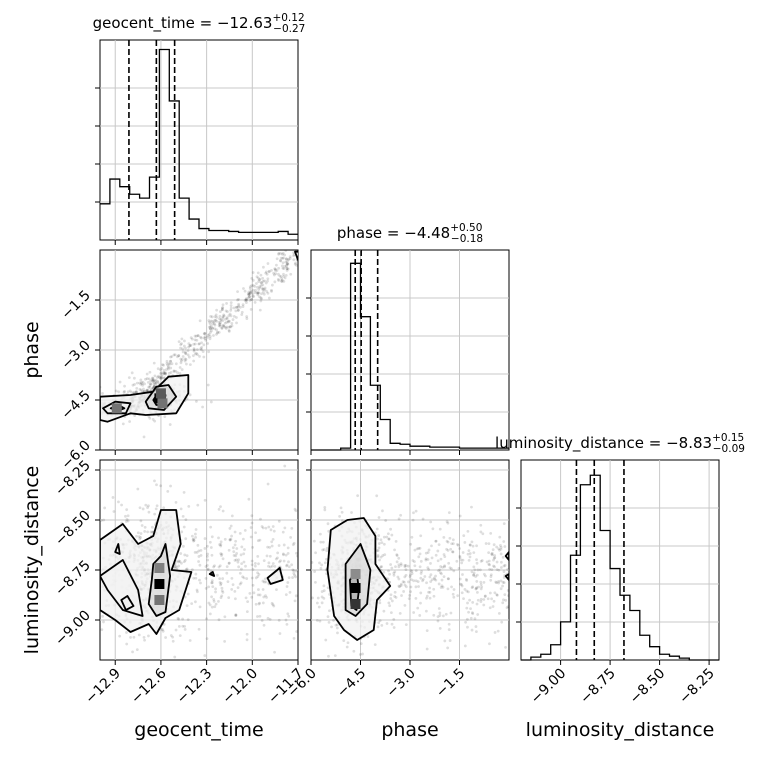 The image size is (760, 760). Describe the element at coordinates (195, 687) in the screenshot. I see `x-tick-label: −12.3` at that location.